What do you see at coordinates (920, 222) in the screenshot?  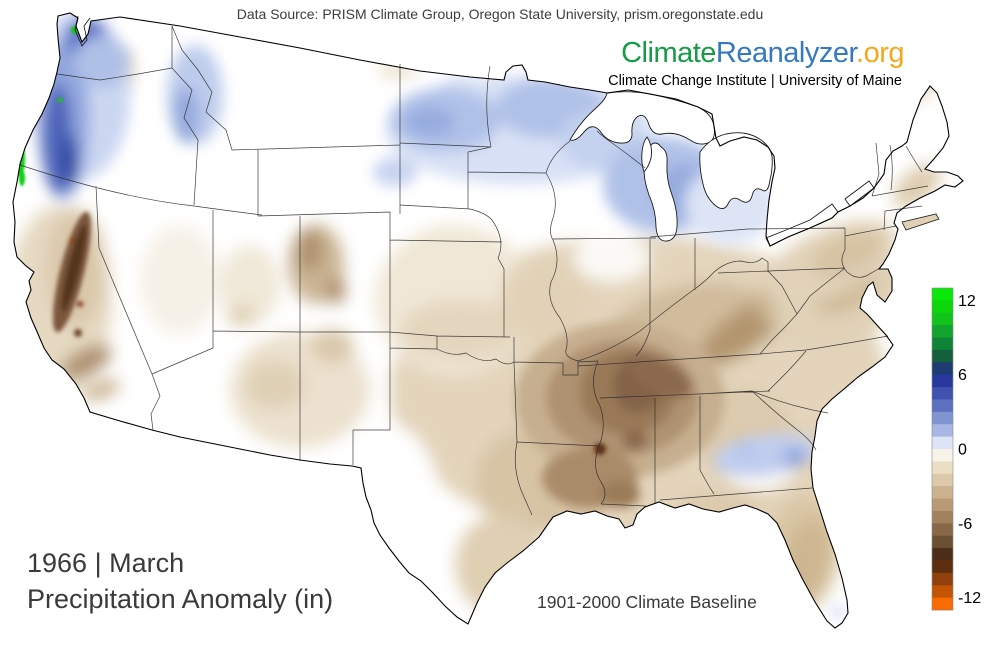 I see `long-island` at bounding box center [920, 222].